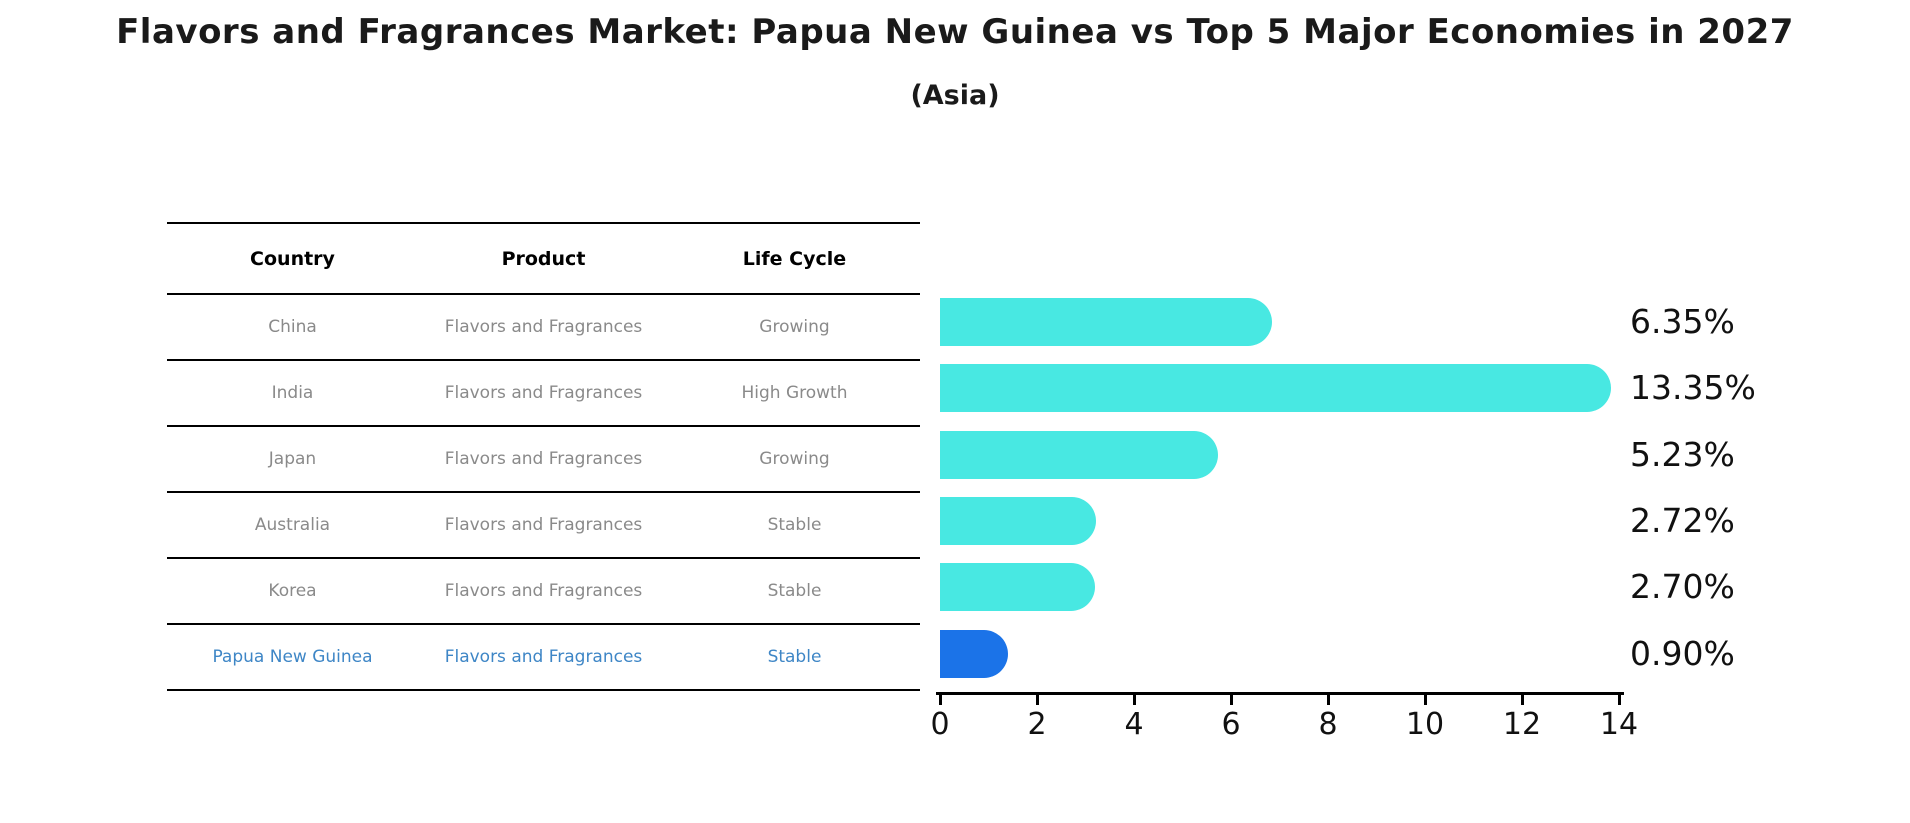  I want to click on table-row: Australia Flavors and Fragrances Stable, so click(543, 526).